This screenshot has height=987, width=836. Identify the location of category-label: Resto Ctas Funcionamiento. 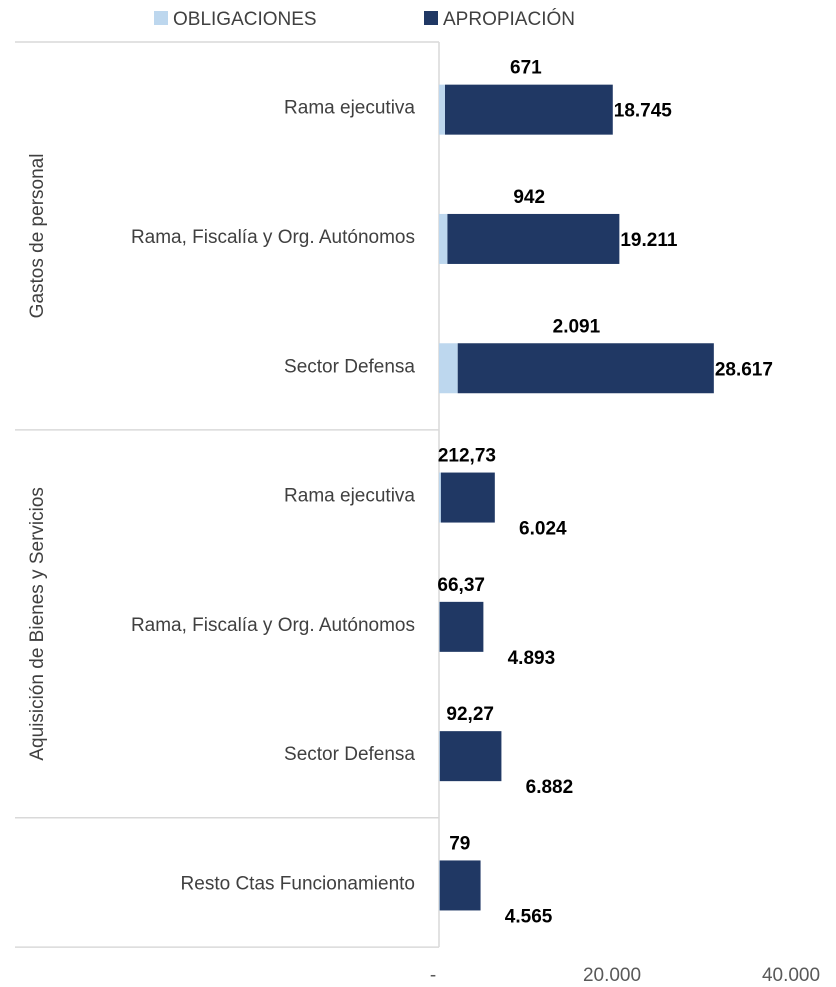
(298, 883).